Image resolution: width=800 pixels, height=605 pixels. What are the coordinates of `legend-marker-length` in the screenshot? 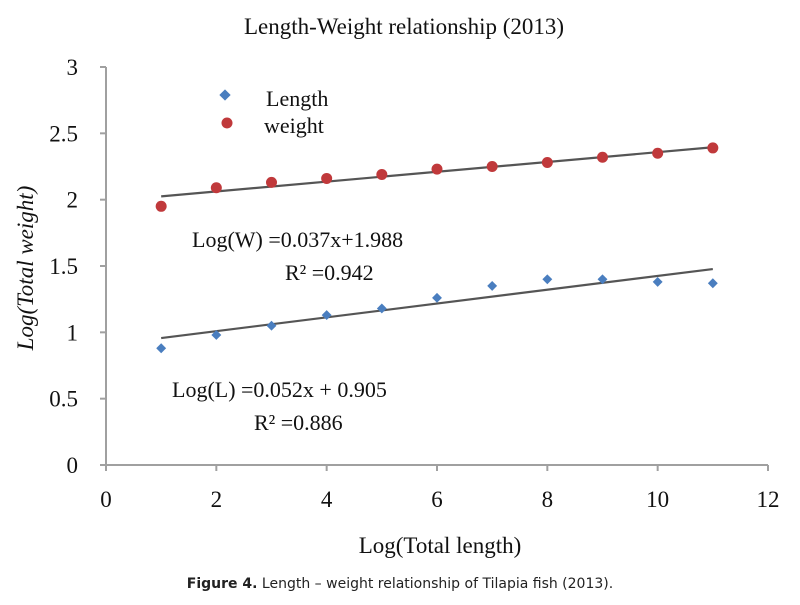 It's located at (225, 95).